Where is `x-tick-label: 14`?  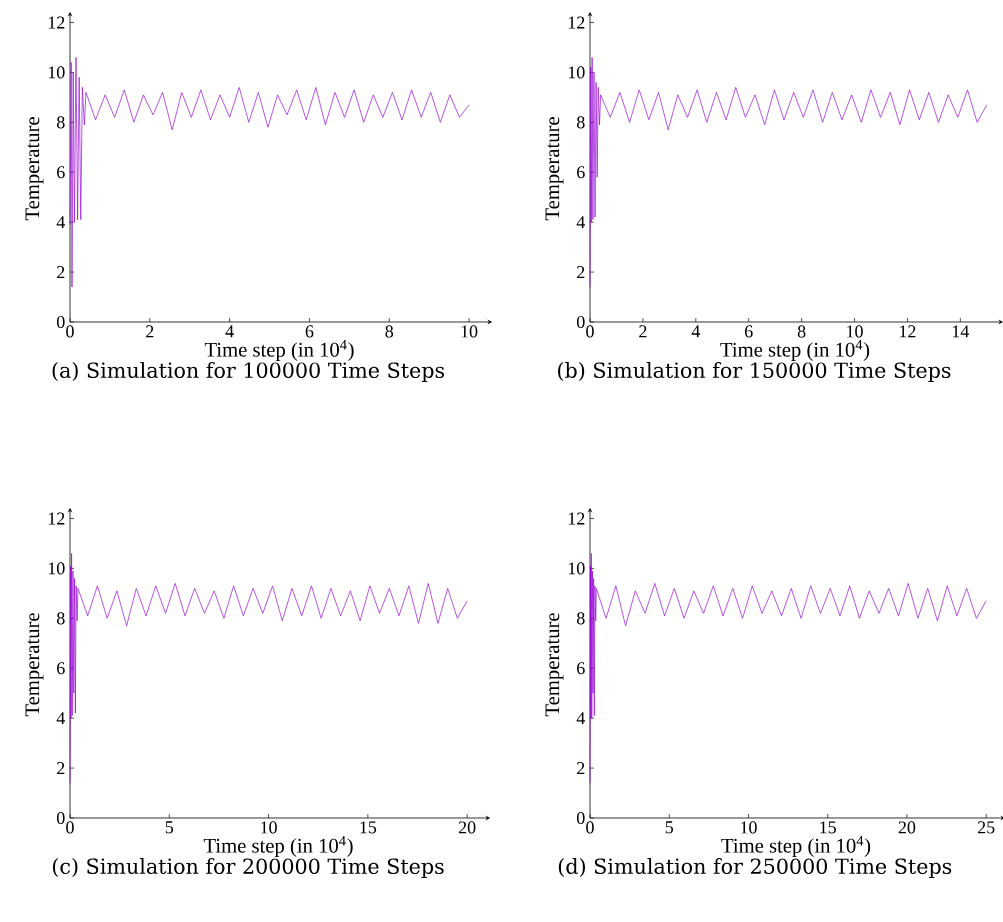 x-tick-label: 14 is located at coordinates (961, 331).